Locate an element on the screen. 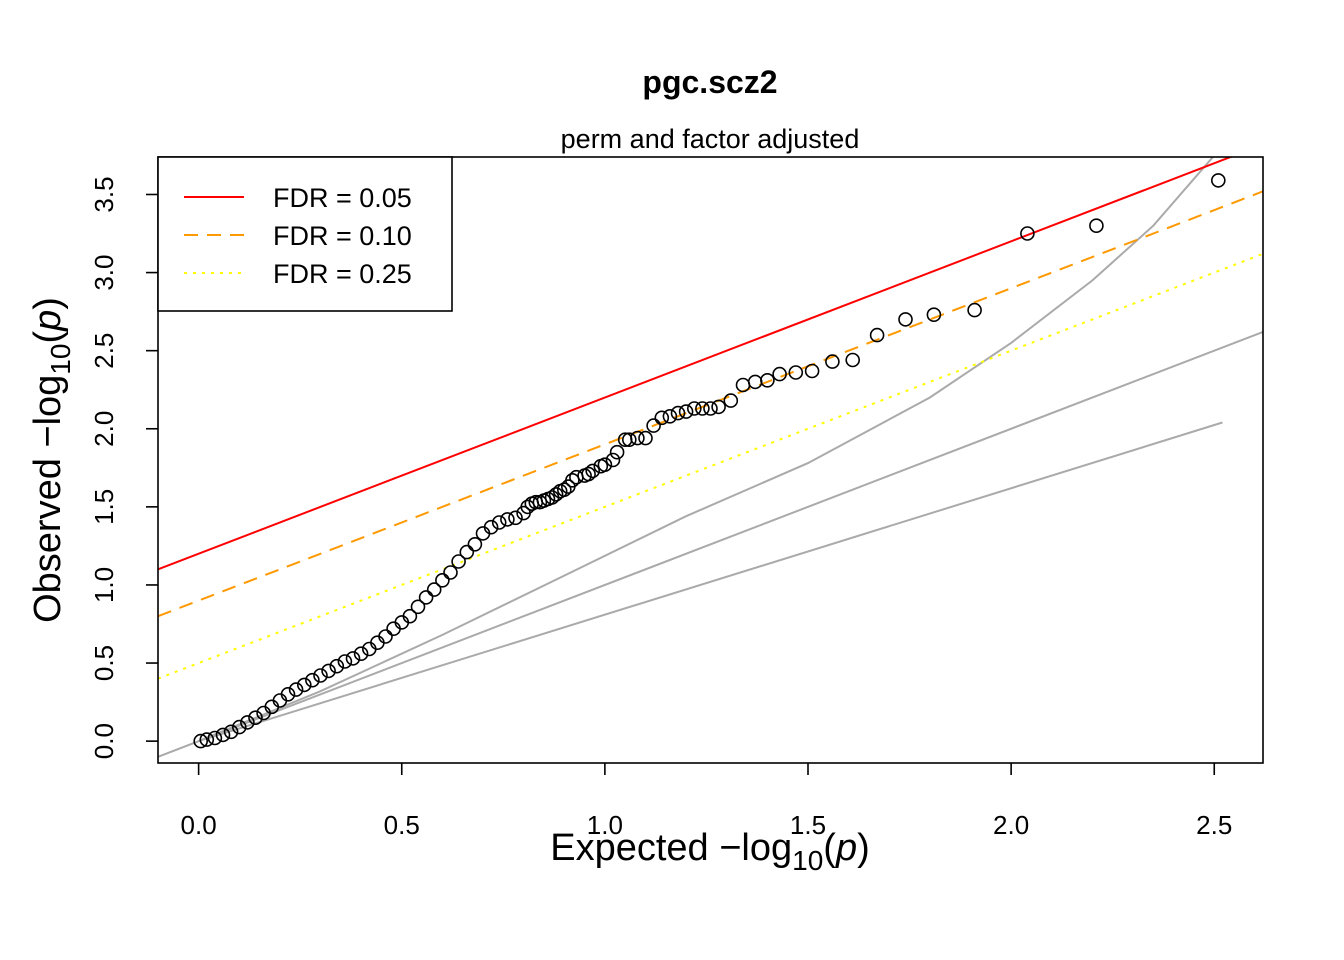 Image resolution: width=1344 pixels, height=960 pixels. x-axis-label-subscript: 10 is located at coordinates (807, 860).